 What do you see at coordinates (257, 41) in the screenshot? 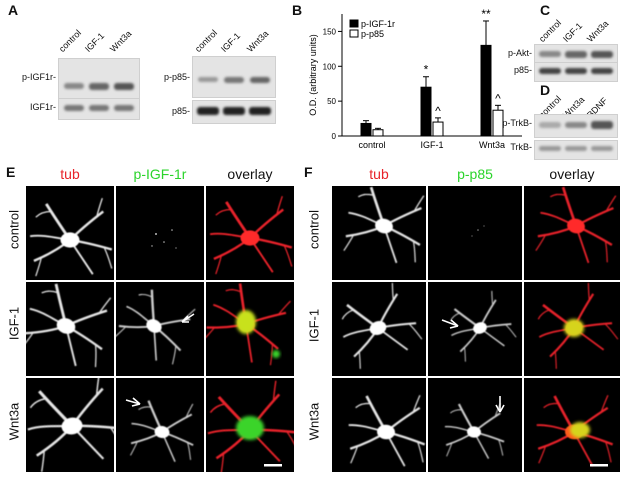
I see `blot2-lane-label: Wnt3a` at bounding box center [257, 41].